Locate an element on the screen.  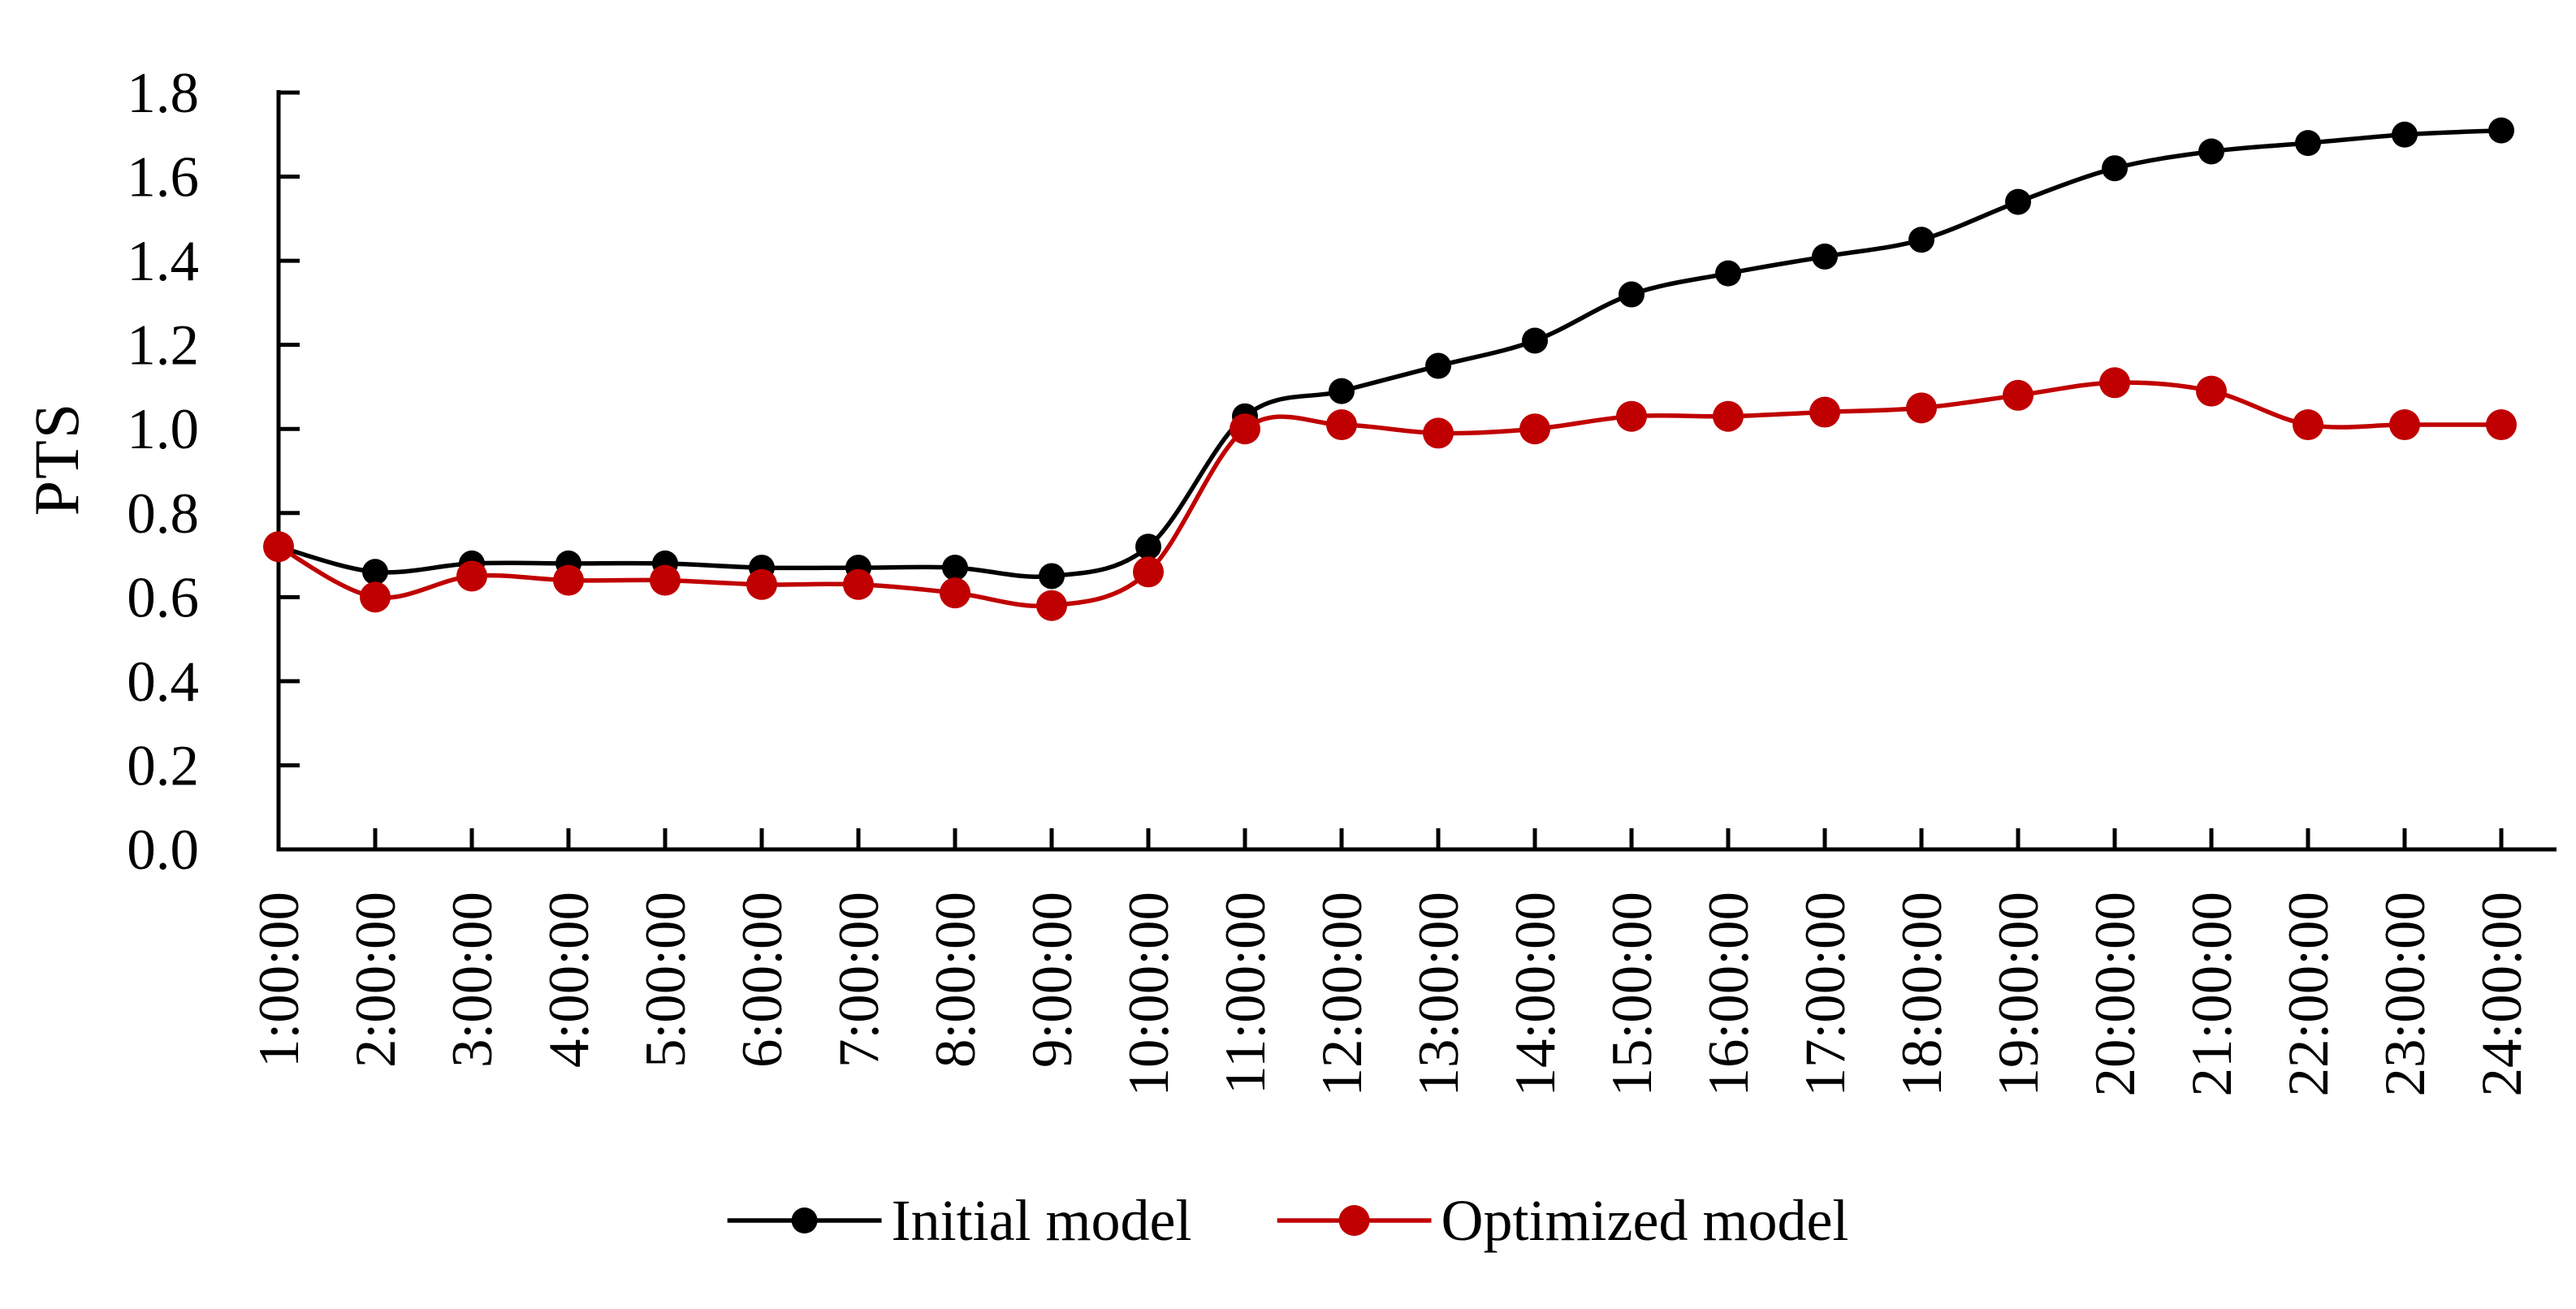
y-axis-tick-label: 0.2 is located at coordinates (163, 766).